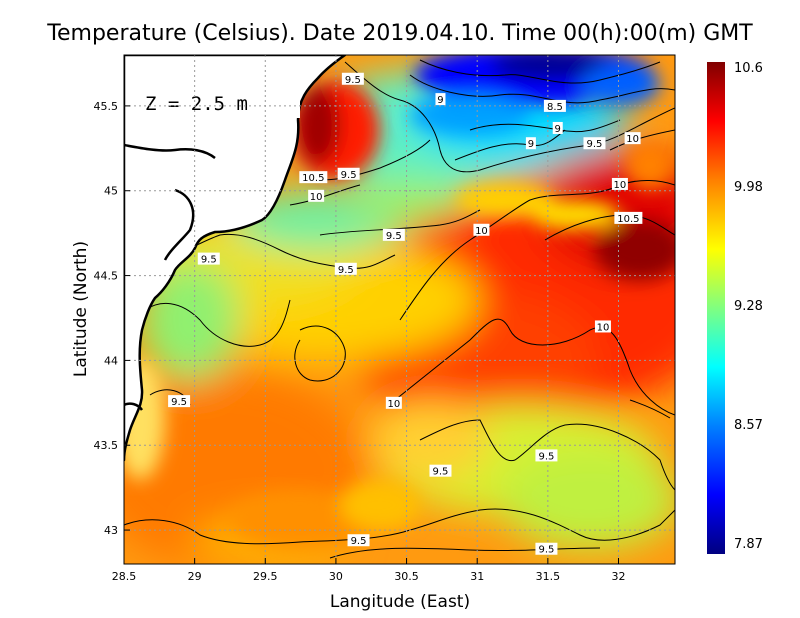 The image size is (800, 618). I want to click on contour-9-5-south, so click(547, 455).